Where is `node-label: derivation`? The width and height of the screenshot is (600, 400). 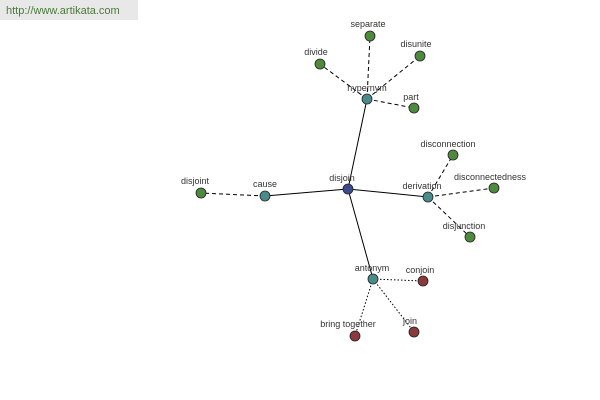 node-label: derivation is located at coordinates (421, 186).